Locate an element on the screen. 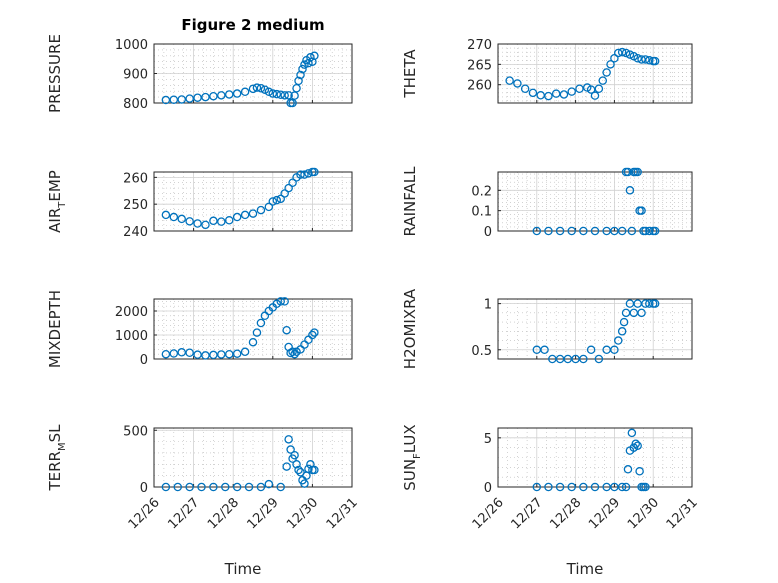 The image size is (778, 583). y-axis-label: RAINFALL is located at coordinates (410, 201).